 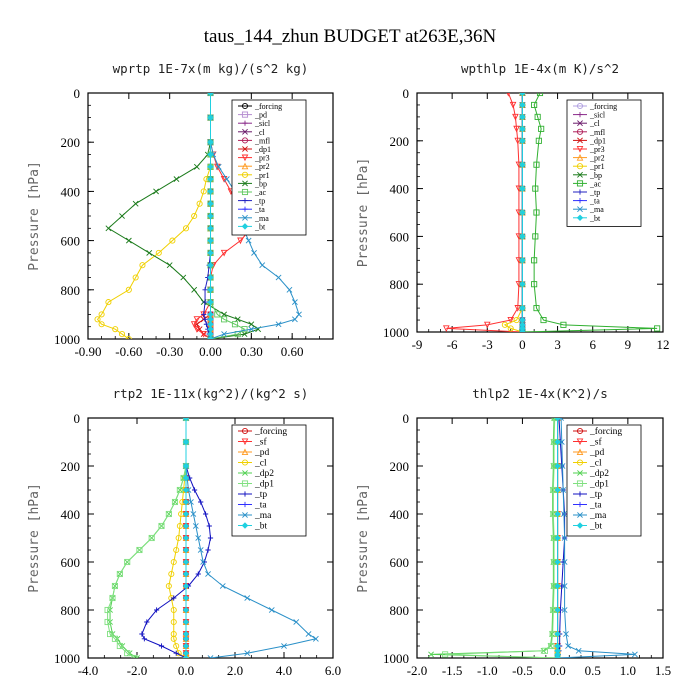 I want to click on y-tick-label: 800, so click(x=400, y=284).